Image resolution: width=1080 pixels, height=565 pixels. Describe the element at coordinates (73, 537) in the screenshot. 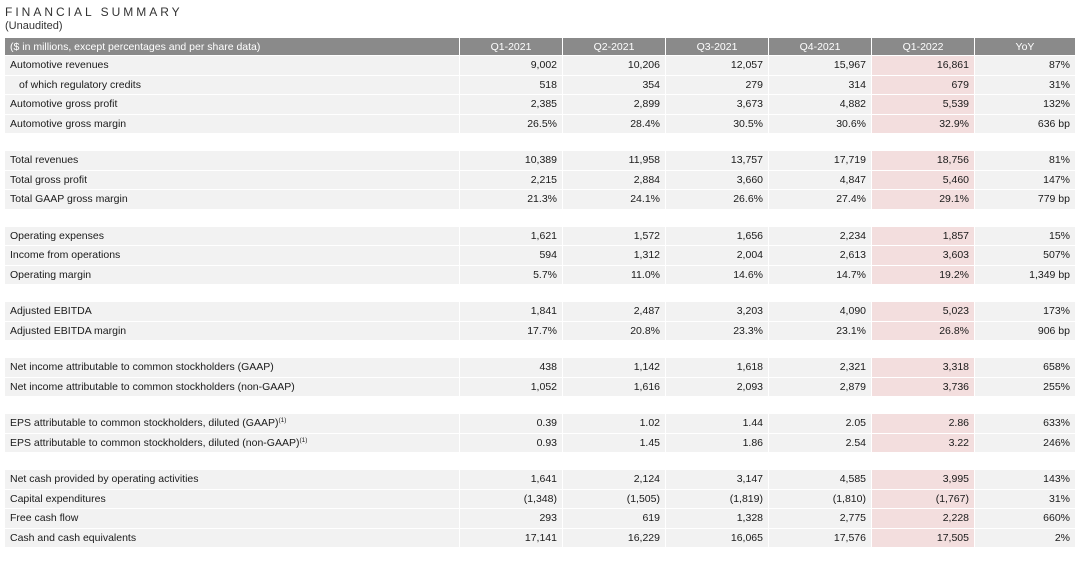

I see `row-label-text: Cash and cash equivalents` at that location.